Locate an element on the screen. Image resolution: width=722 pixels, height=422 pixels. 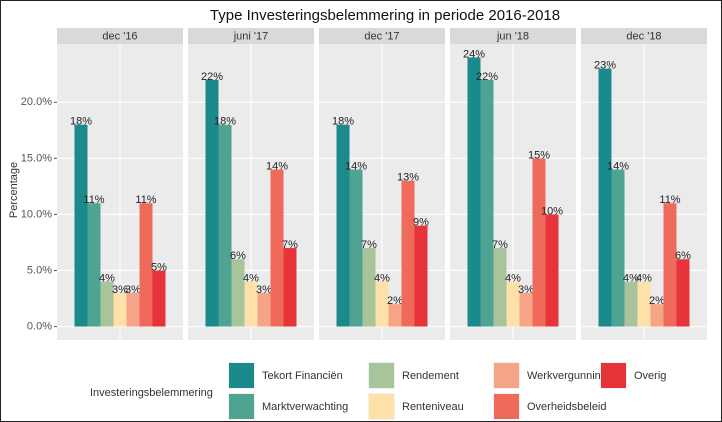
legend-label: Renteniveau is located at coordinates (433, 407).